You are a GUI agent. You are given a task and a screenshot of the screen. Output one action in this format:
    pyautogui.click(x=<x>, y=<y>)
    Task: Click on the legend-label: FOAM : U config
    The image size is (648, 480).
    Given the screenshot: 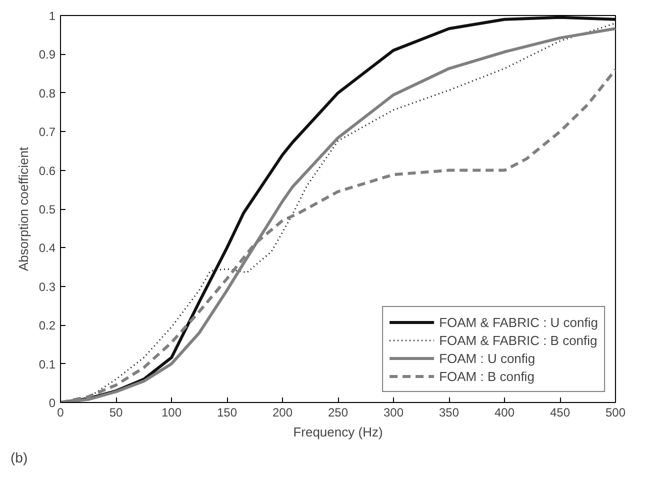 What is the action you would take?
    pyautogui.click(x=487, y=358)
    